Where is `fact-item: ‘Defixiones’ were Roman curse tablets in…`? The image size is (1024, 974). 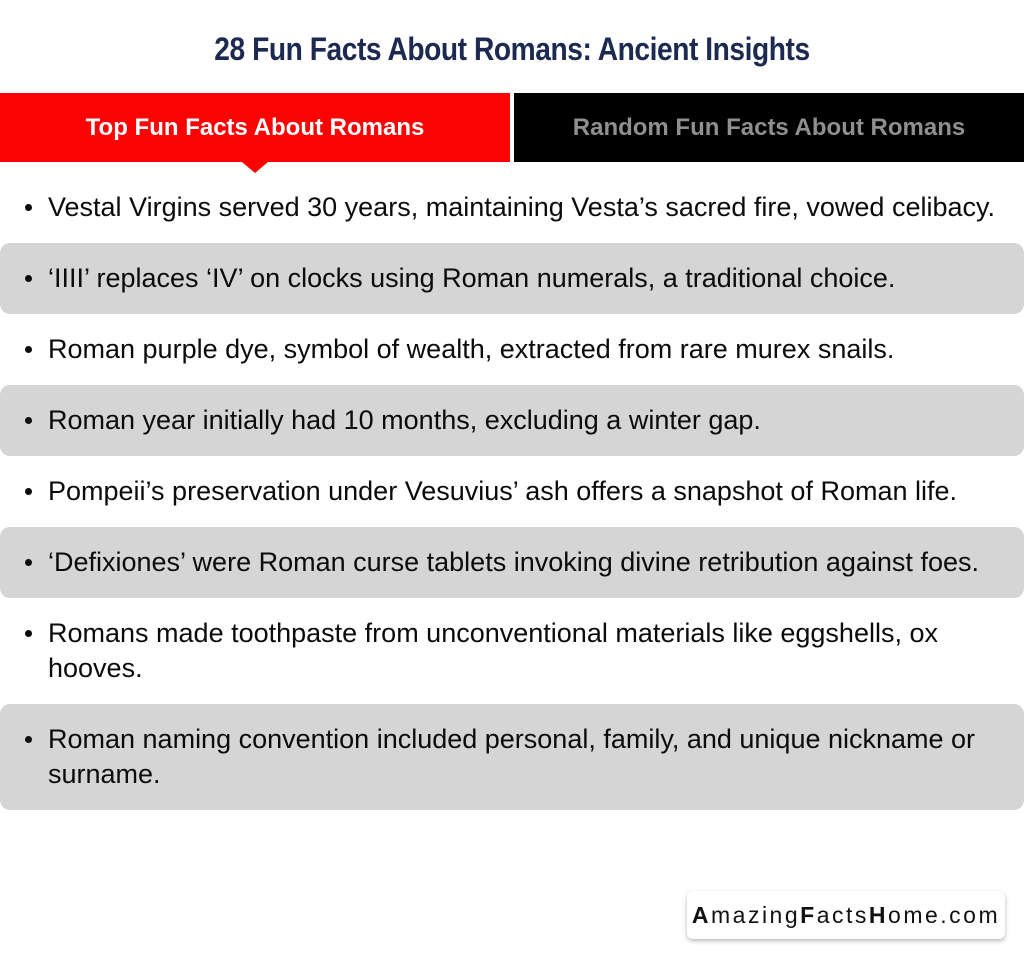
fact-item: ‘Defixiones’ were Roman curse tablets in… is located at coordinates (512, 562).